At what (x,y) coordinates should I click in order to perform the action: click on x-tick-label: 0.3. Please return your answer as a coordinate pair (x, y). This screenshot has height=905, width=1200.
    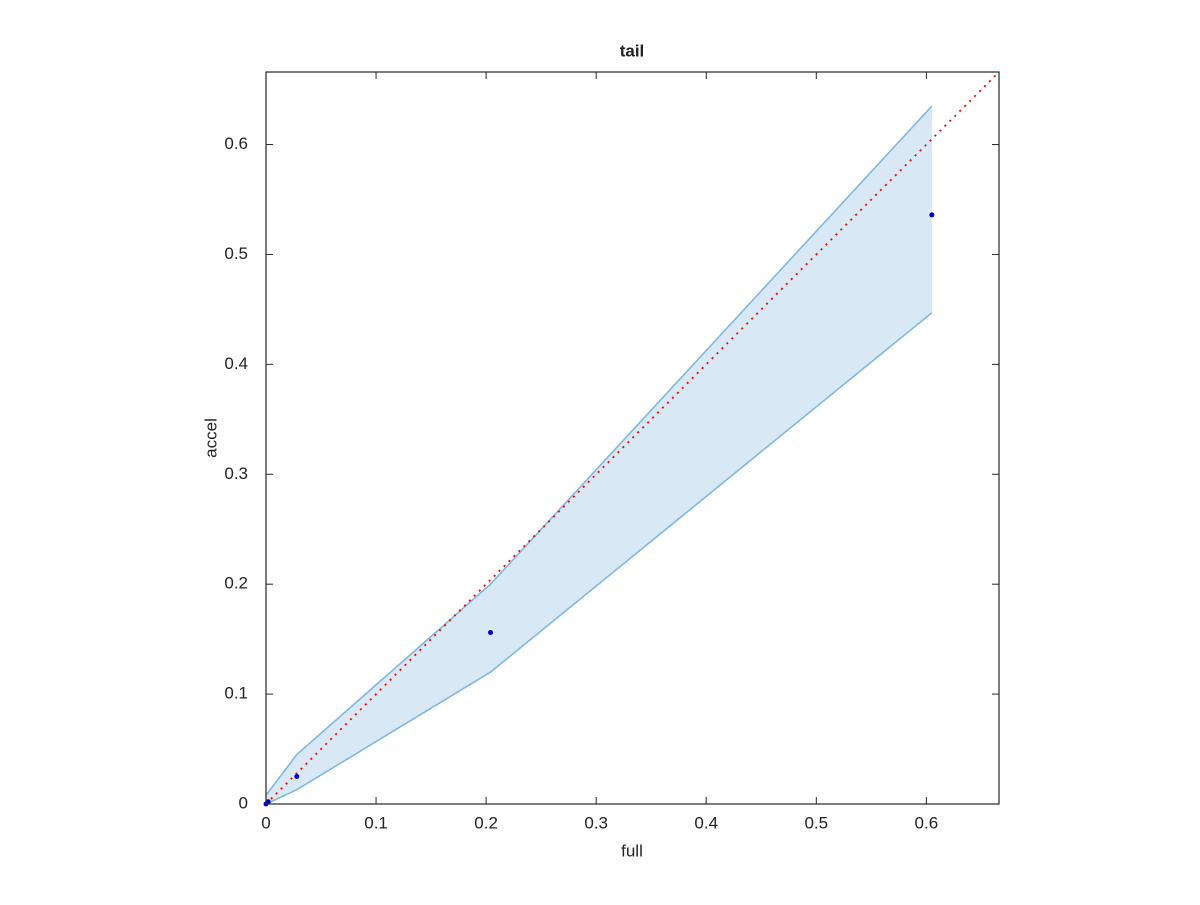
    Looking at the image, I should click on (596, 822).